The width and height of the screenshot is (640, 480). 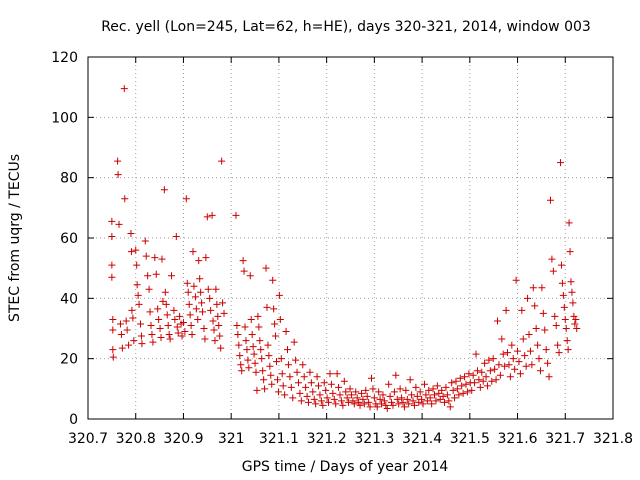 I want to click on y-tick-label: 40, so click(x=69, y=299).